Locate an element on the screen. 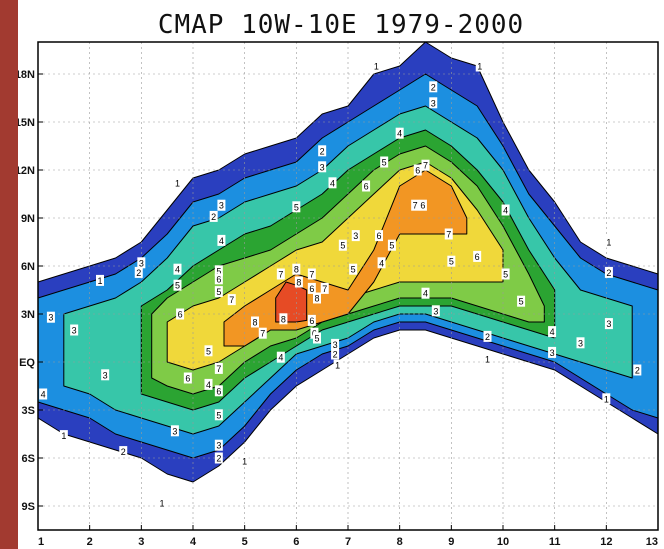 This screenshot has width=664, height=549. y-tick-label: 9S is located at coordinates (28, 507).